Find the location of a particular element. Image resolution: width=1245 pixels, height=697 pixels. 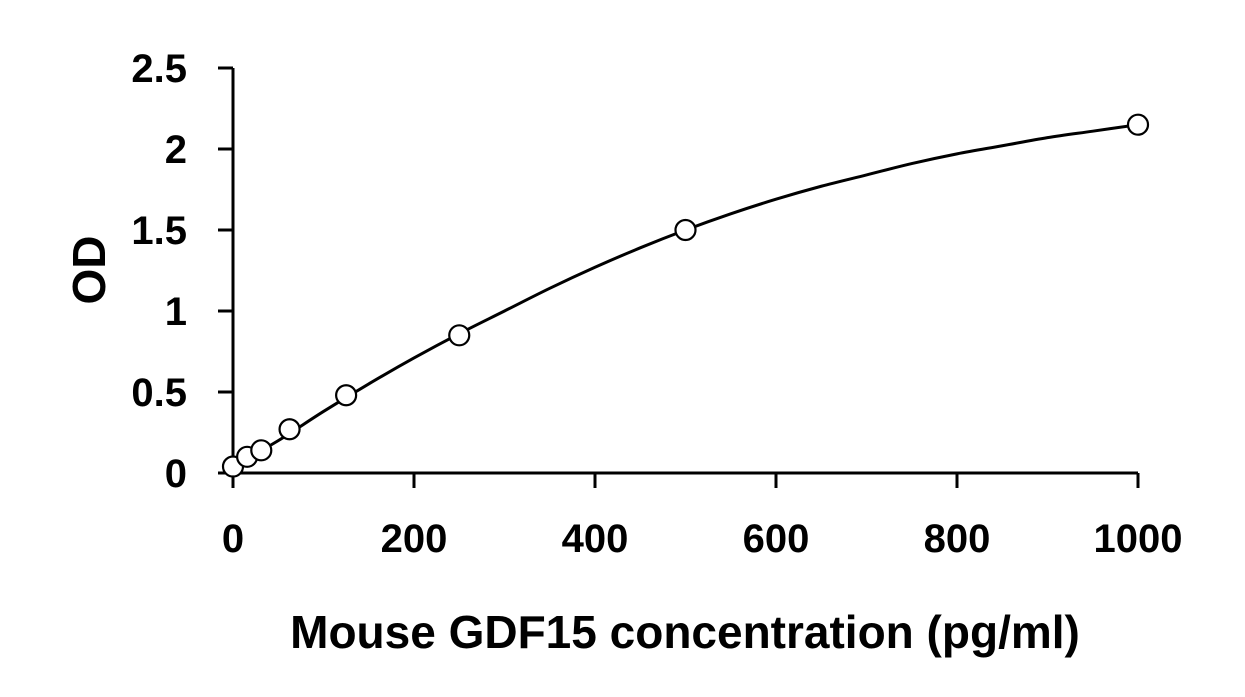

x-tick-label: 200 is located at coordinates (414, 539).